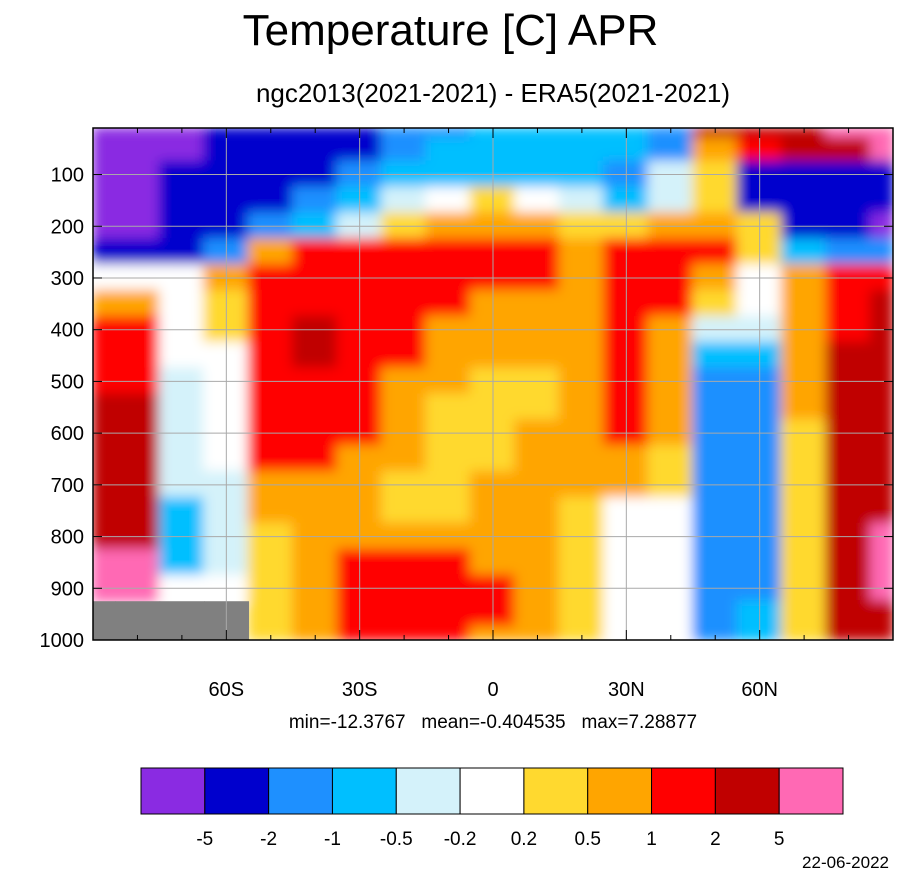 Image resolution: width=901 pixels, height=882 pixels. What do you see at coordinates (67, 434) in the screenshot?
I see `y-tick-label: 600` at bounding box center [67, 434].